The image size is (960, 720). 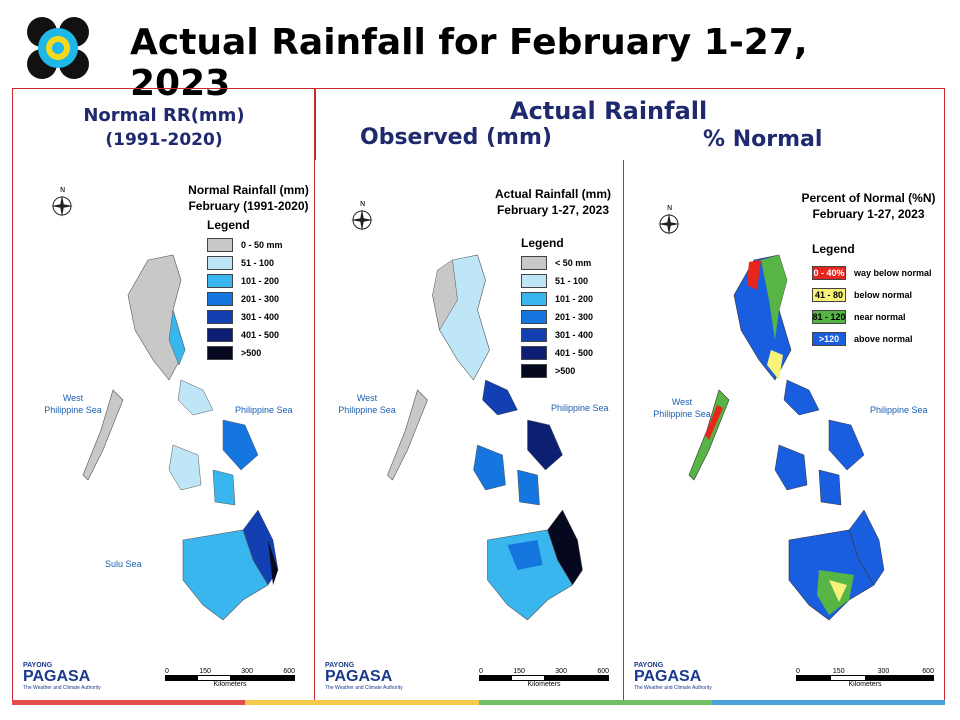 What do you see at coordinates (868, 198) in the screenshot?
I see `map-title-line1: Percent of Normal (%N)` at bounding box center [868, 198].